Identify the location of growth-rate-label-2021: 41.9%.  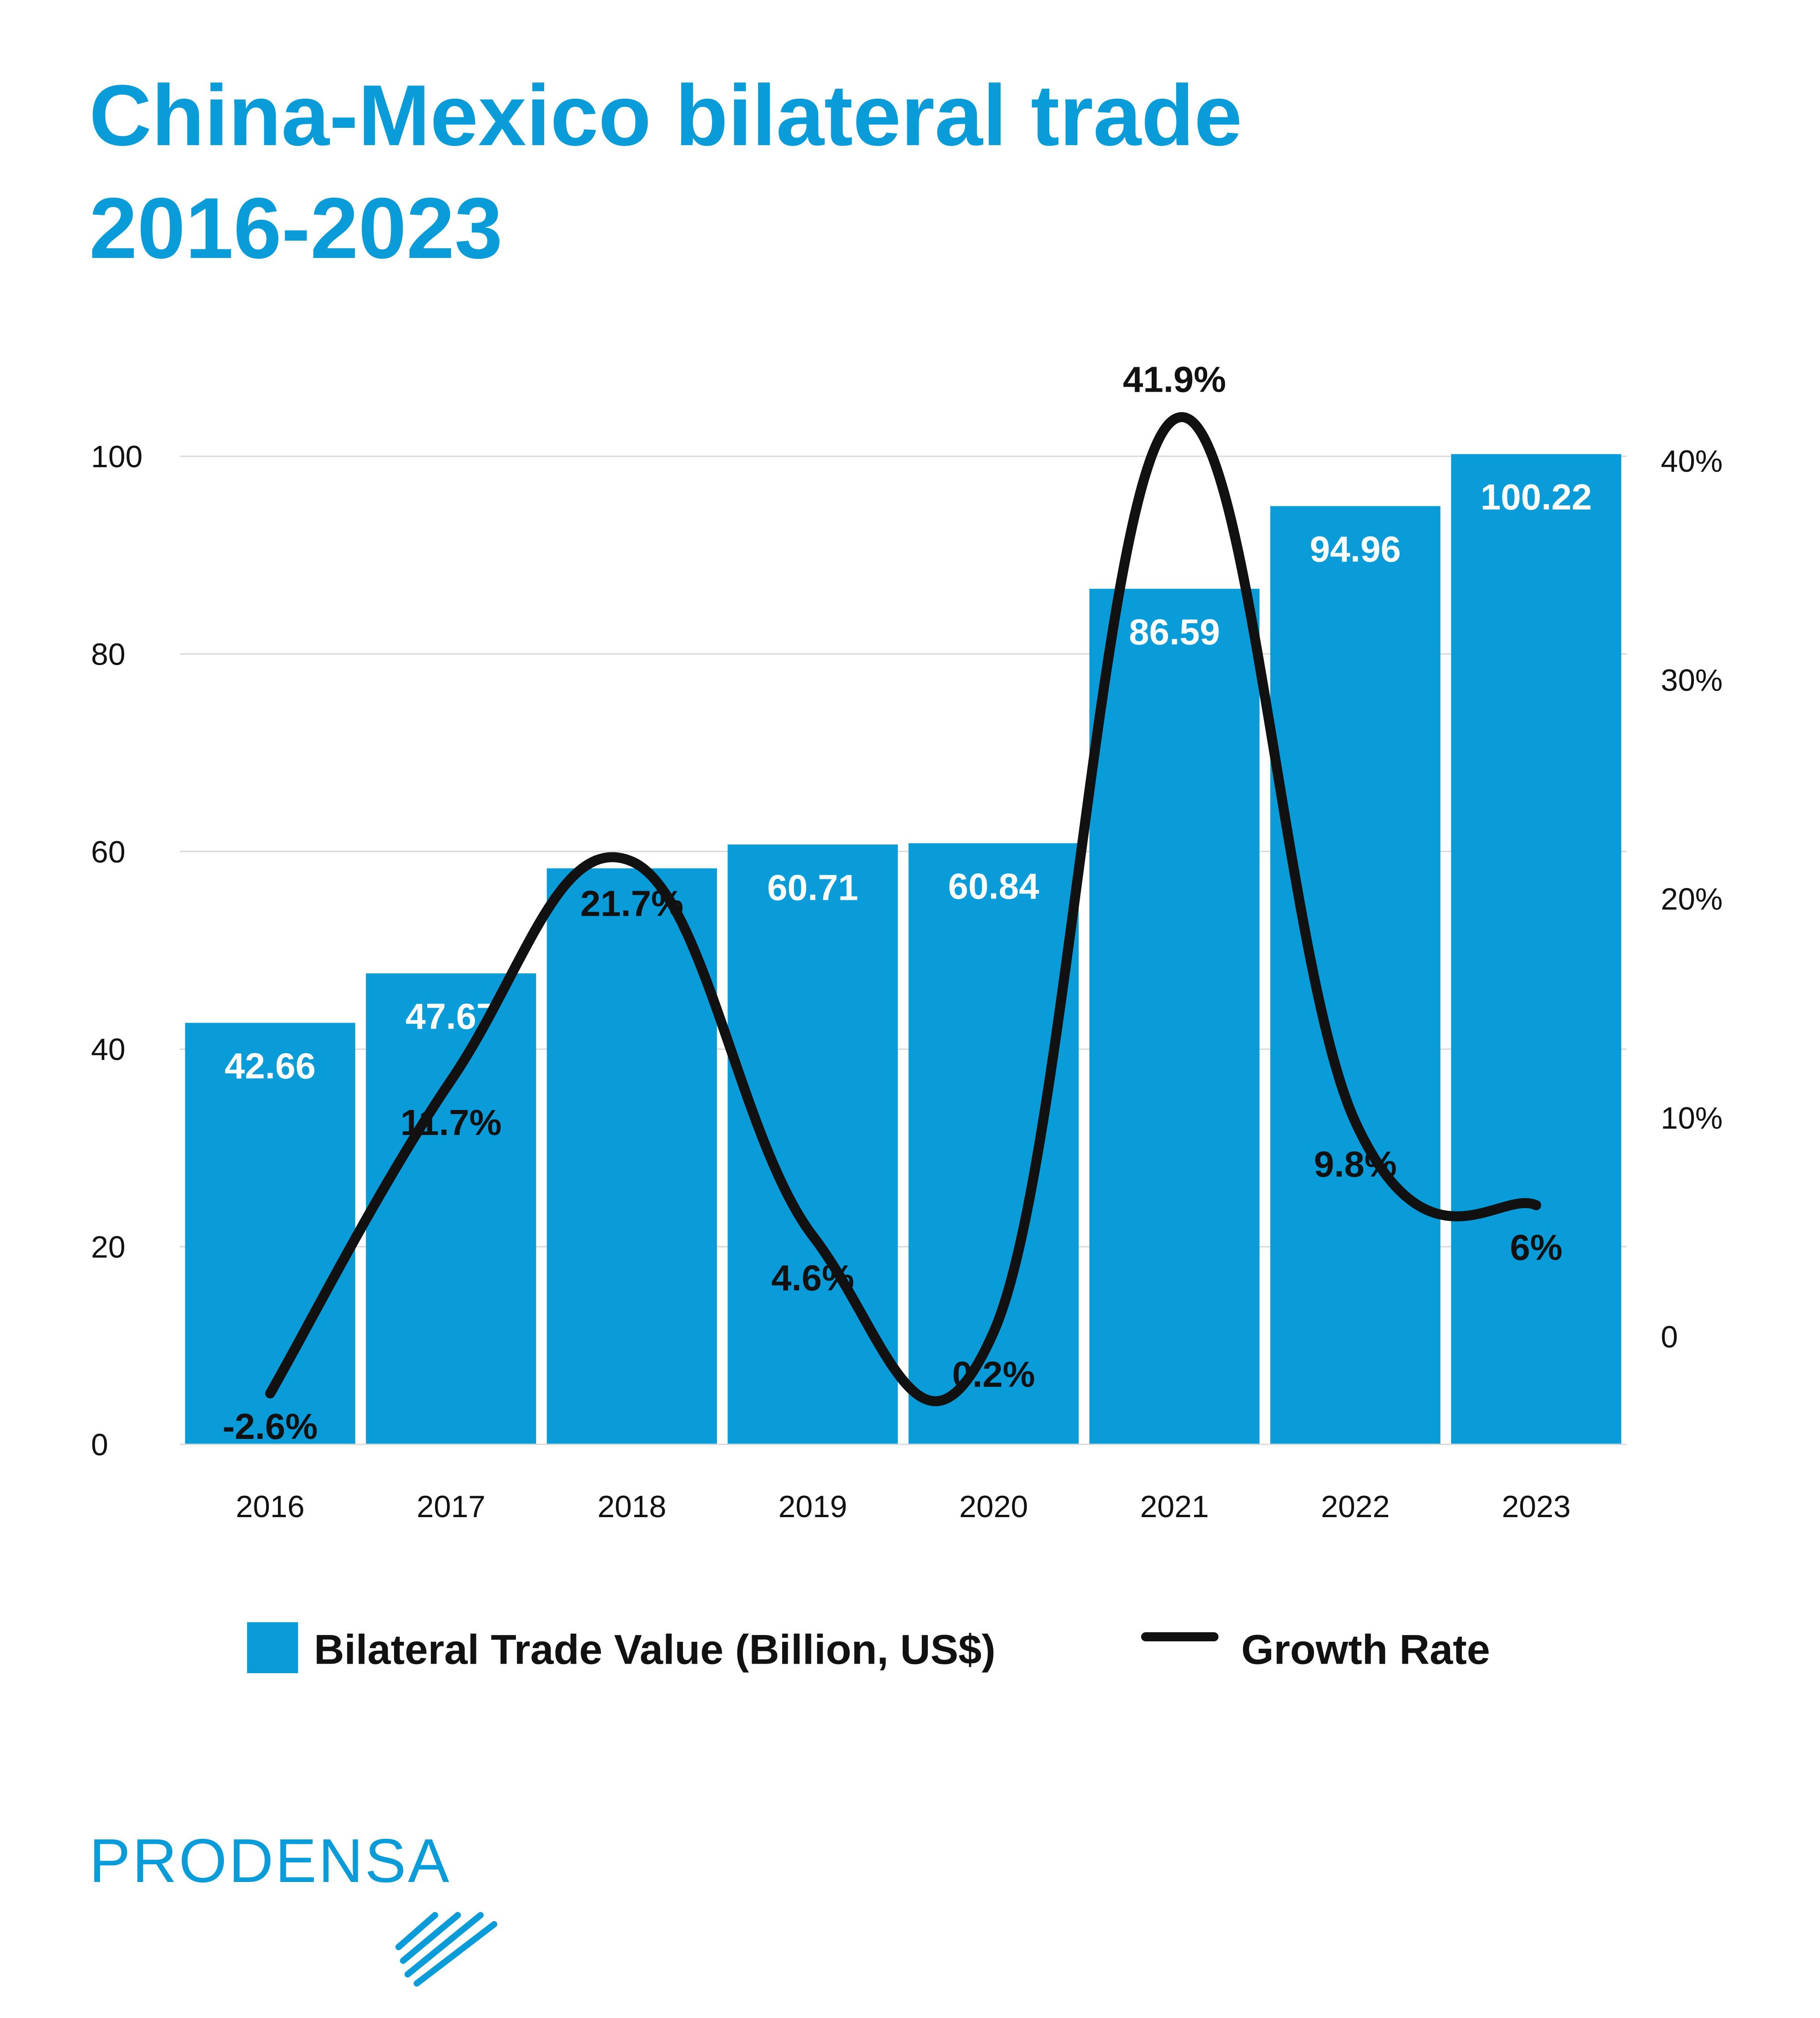
(1175, 379).